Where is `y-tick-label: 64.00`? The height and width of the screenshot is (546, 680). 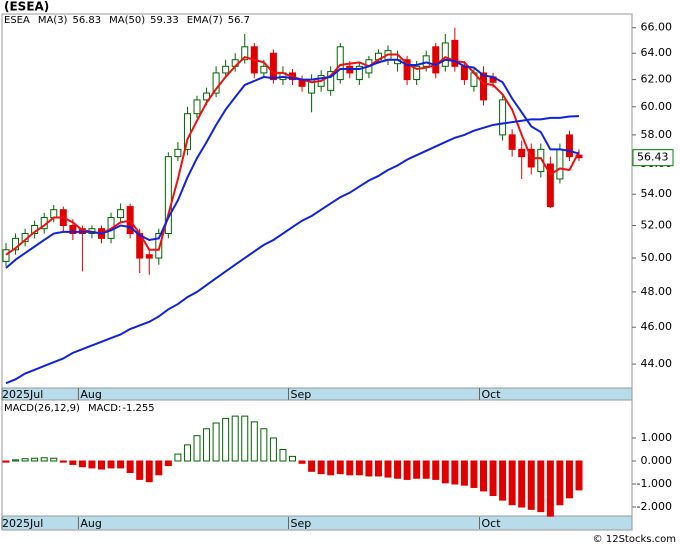
y-tick-label: 64.00 is located at coordinates (657, 52).